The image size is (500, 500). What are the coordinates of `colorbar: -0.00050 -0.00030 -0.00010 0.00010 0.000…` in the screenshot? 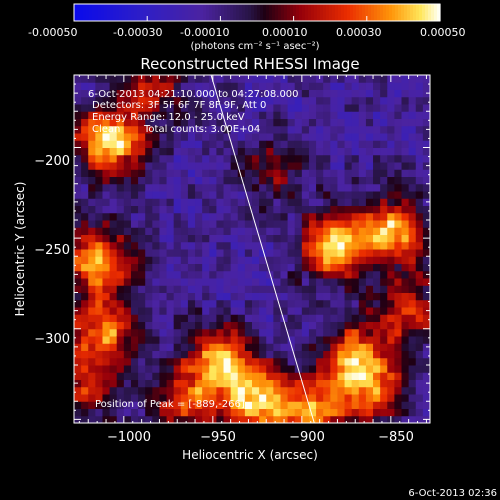 It's located at (247, 27).